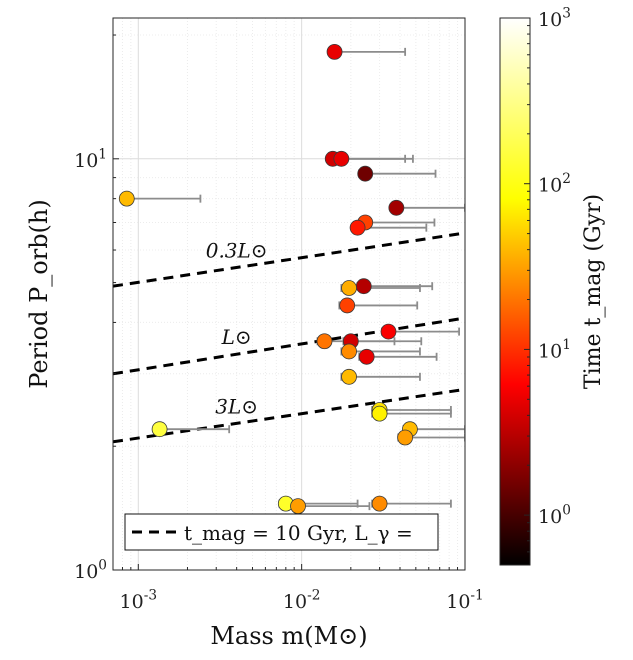  I want to click on colorbar-title: Time t_mag (Gyr), so click(593, 291).